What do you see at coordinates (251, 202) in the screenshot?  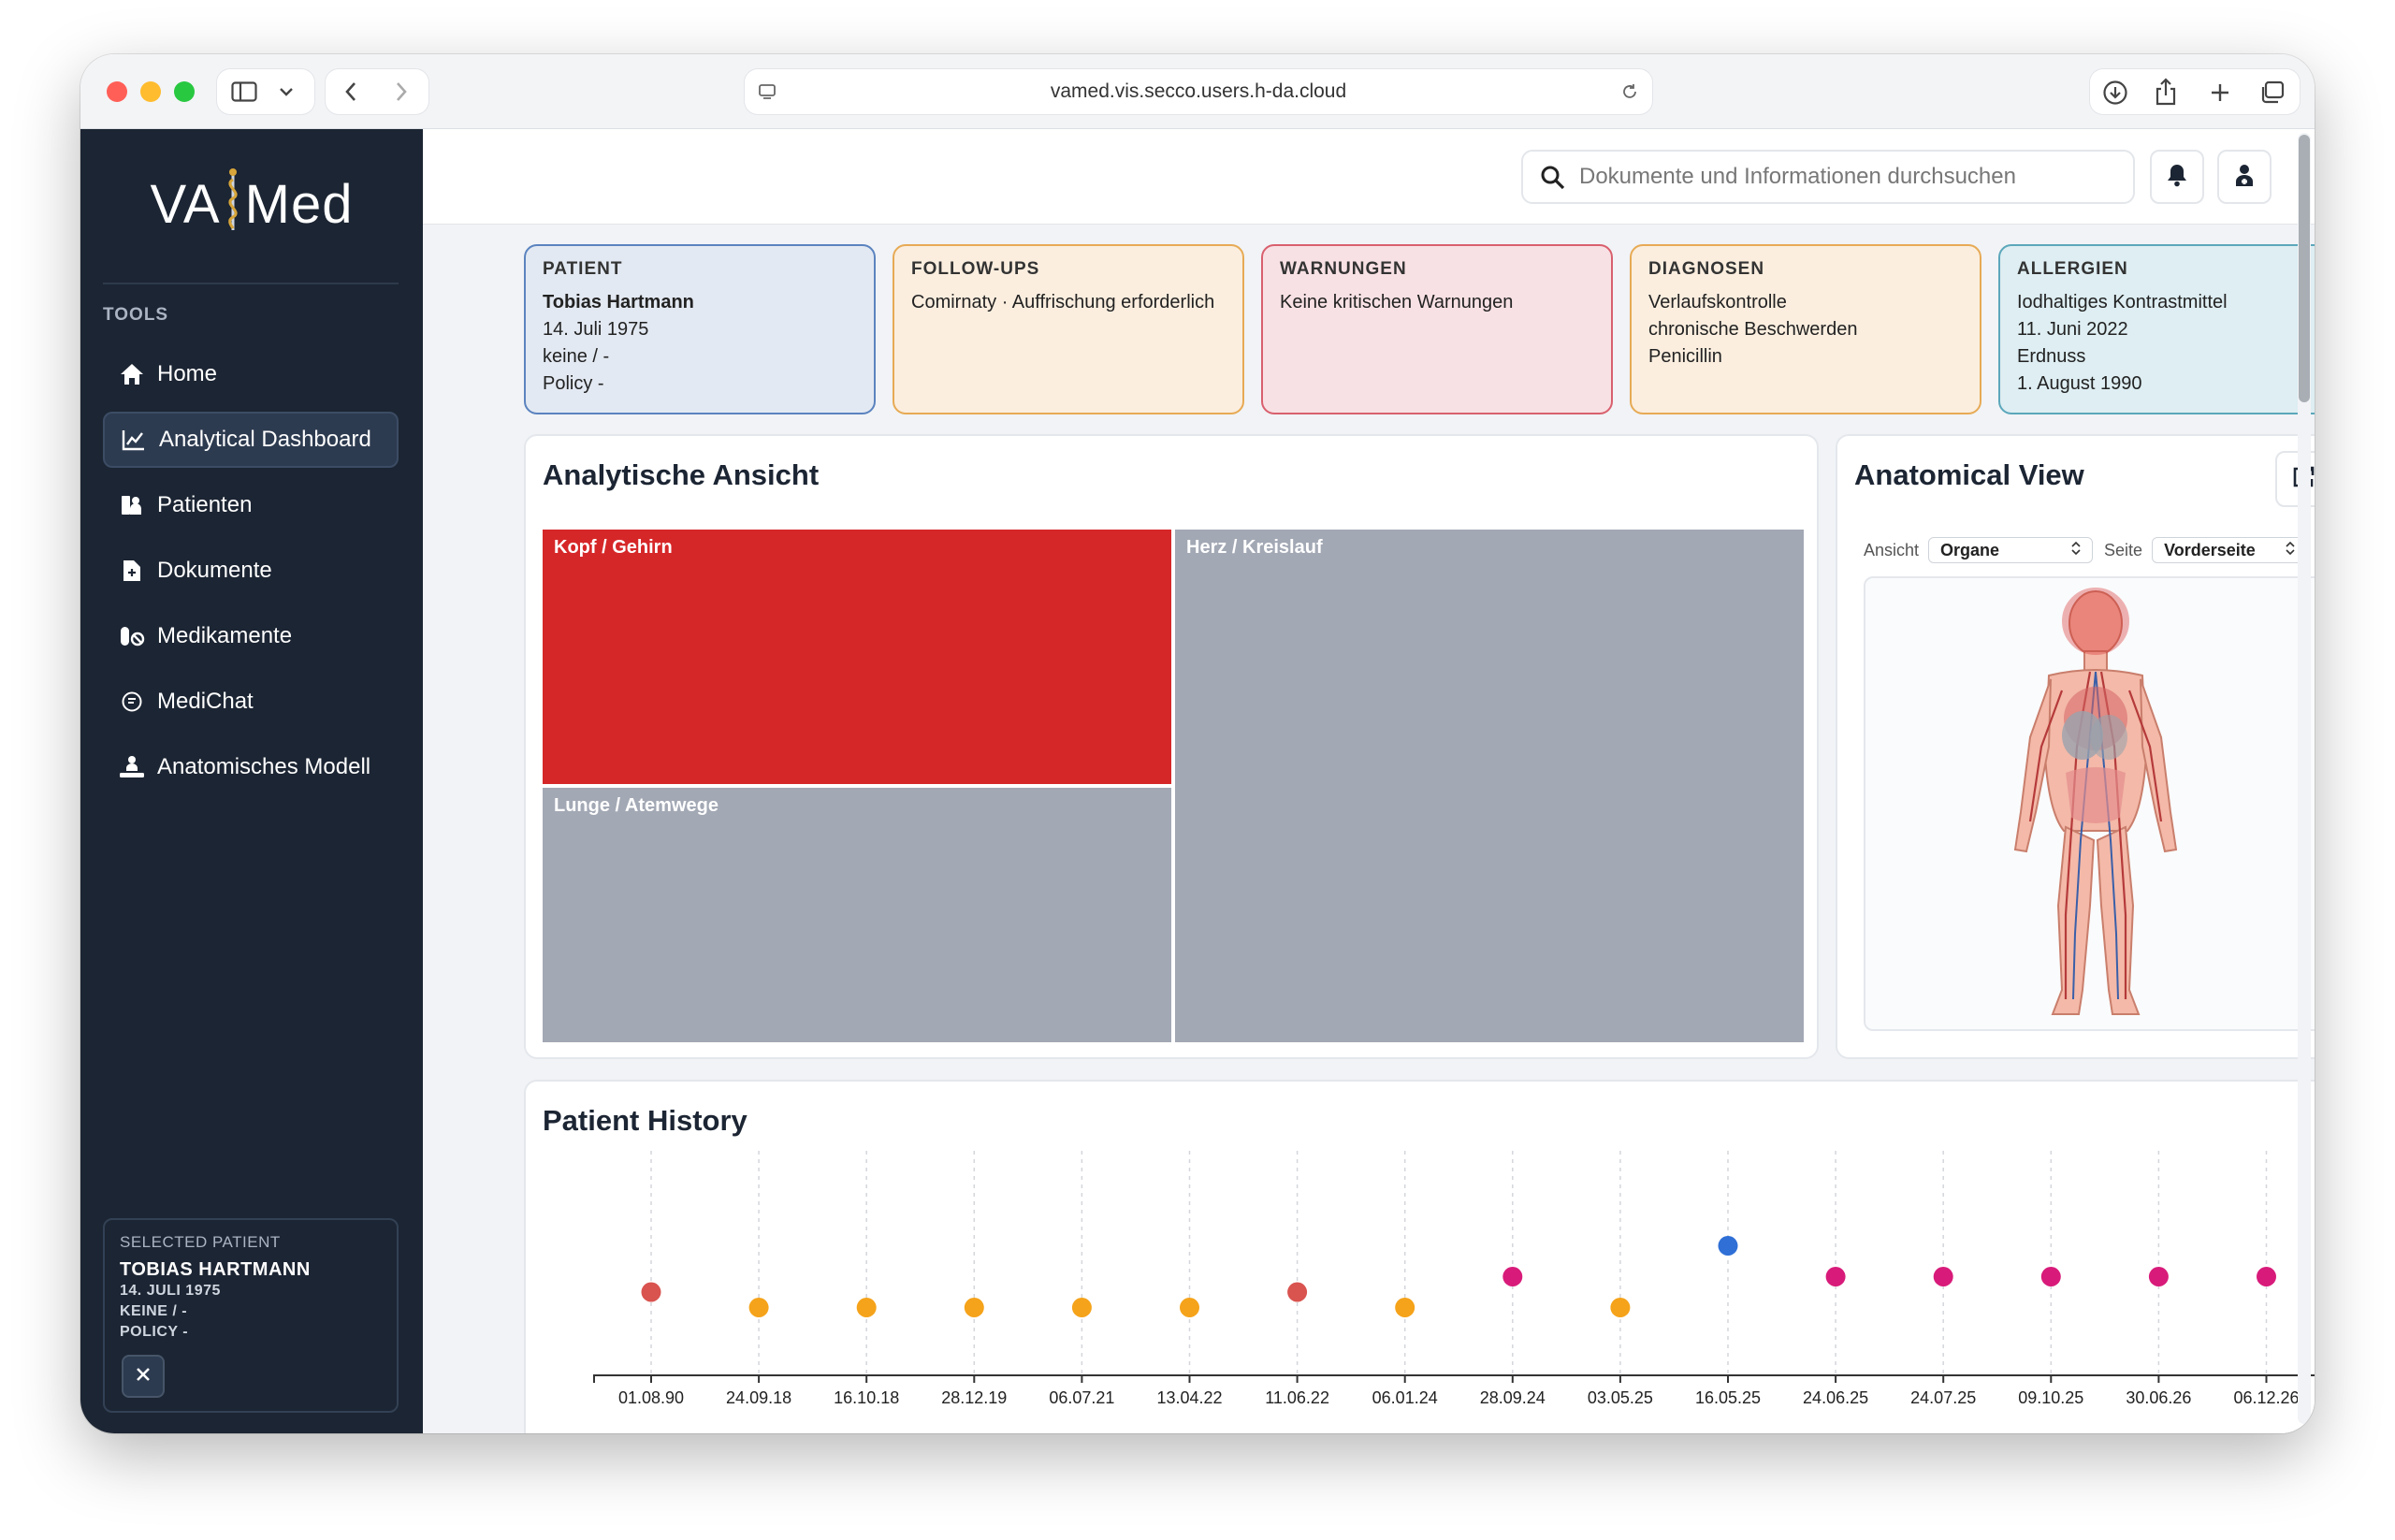 I see `app-logo: VA Med` at bounding box center [251, 202].